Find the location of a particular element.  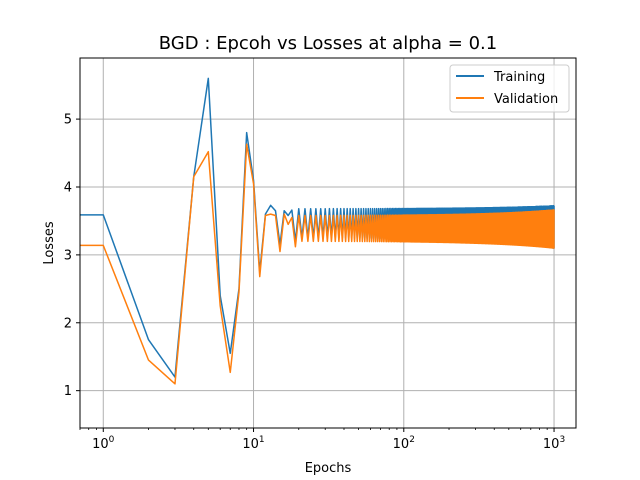

legend-label: Validation is located at coordinates (526, 99).